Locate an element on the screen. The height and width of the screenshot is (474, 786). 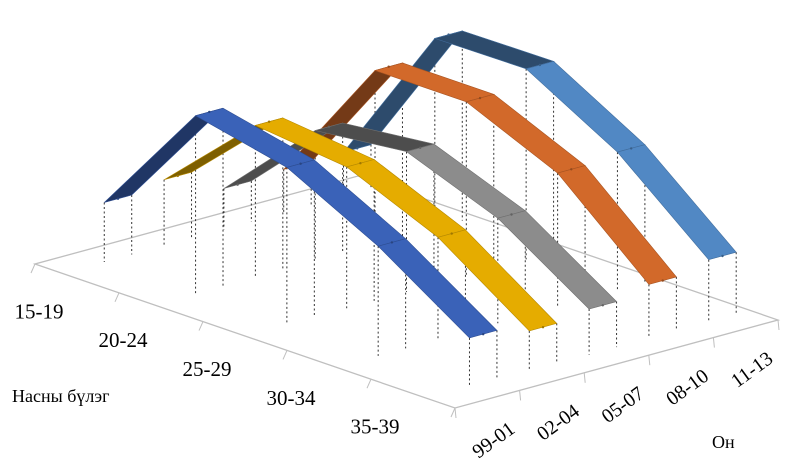
depth-tick-label: 11-13 is located at coordinates (752, 370).